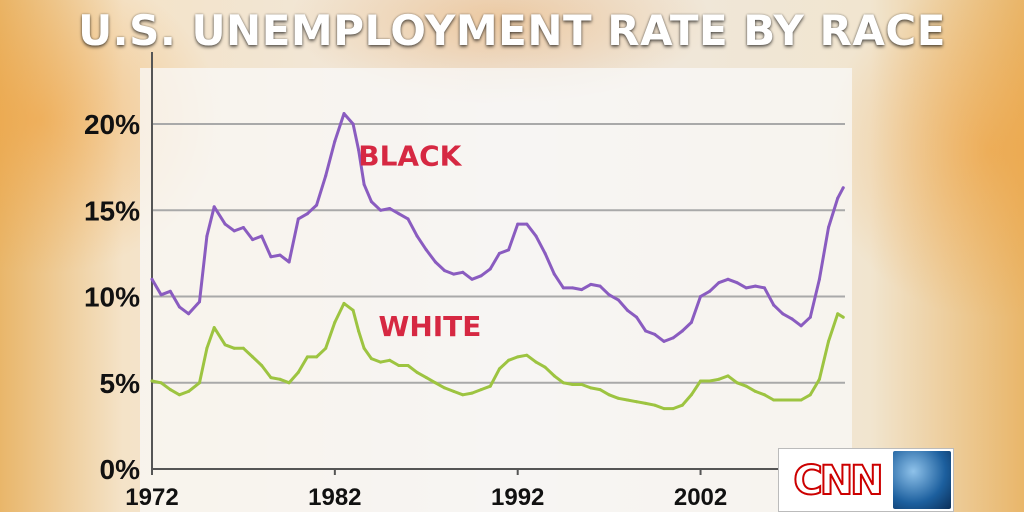  What do you see at coordinates (151, 497) in the screenshot?
I see `x-tick-label: 1972` at bounding box center [151, 497].